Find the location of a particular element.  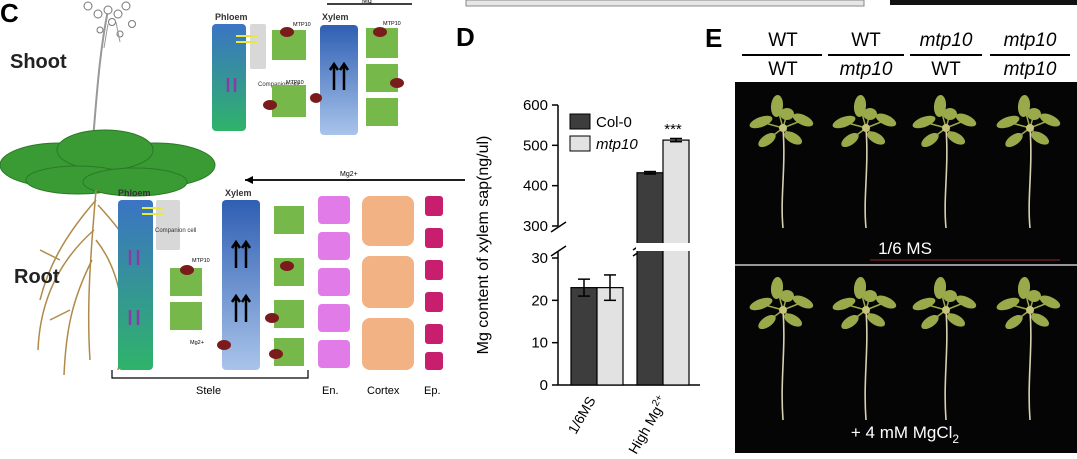

stele-bracket is located at coordinates (210, 374).